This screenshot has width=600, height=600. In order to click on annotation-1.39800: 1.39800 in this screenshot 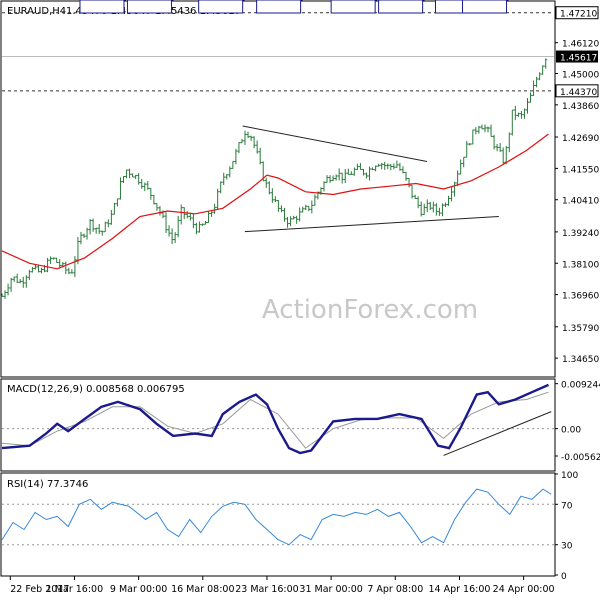, I will do `click(401, 7)`.